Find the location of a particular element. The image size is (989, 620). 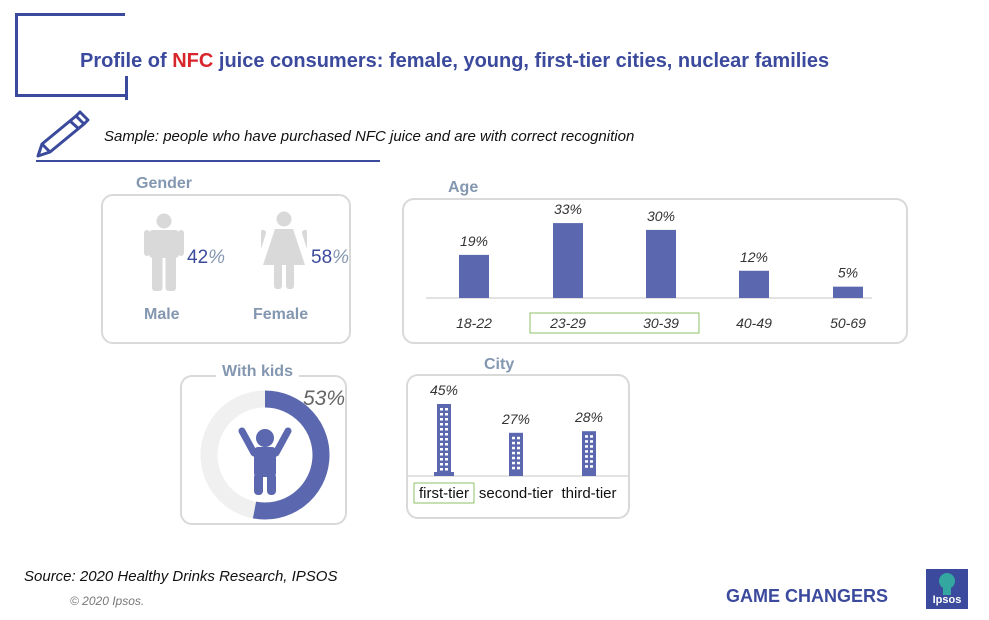

logo-mark-icon is located at coordinates (947, 584).